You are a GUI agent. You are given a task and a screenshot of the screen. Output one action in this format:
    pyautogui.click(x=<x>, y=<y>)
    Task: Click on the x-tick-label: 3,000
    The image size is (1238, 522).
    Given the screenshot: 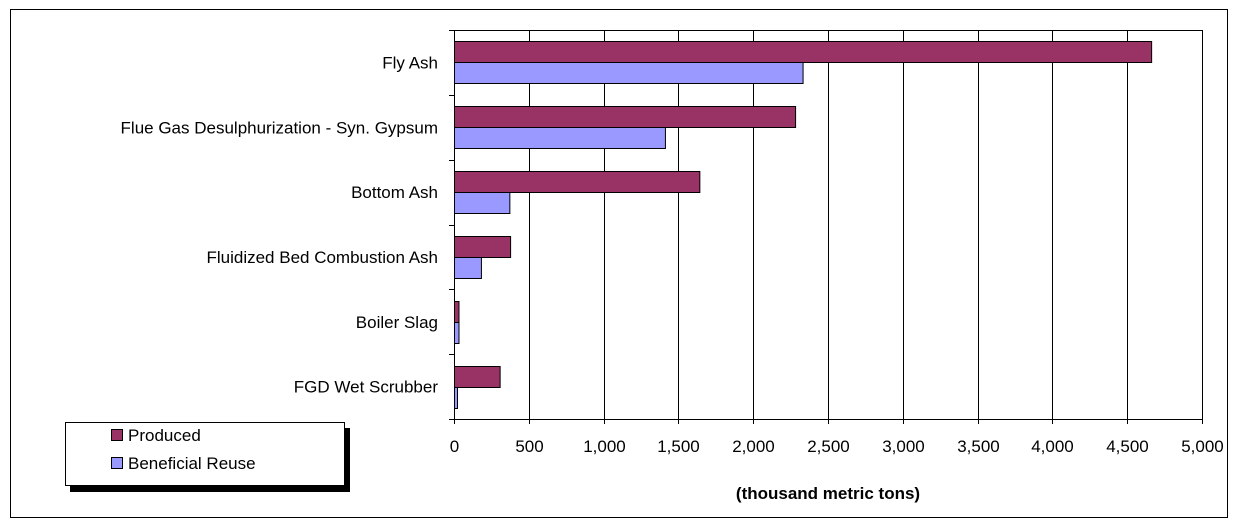 What is the action you would take?
    pyautogui.click(x=903, y=446)
    